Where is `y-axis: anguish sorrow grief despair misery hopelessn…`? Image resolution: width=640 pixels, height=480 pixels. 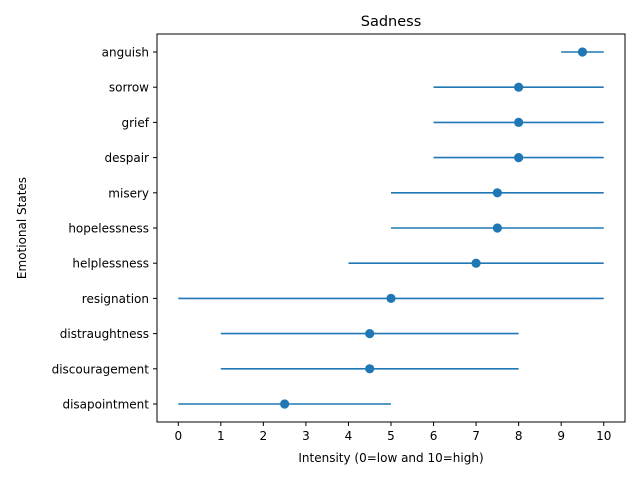 y-axis: anguish sorrow grief despair misery hopelessn… is located at coordinates (104, 229).